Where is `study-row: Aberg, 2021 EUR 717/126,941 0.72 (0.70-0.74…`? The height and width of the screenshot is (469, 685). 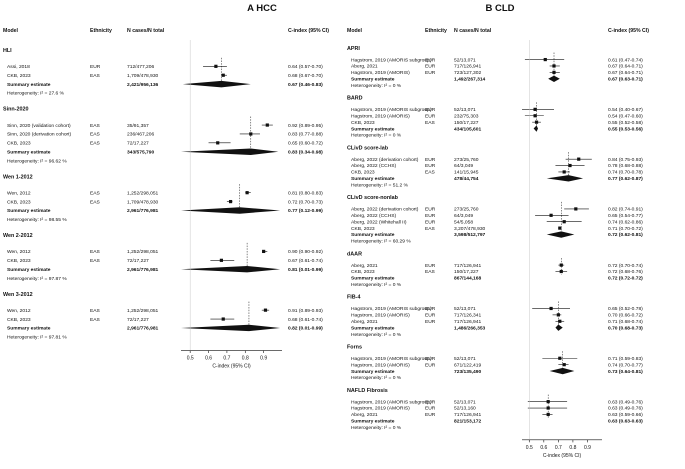 study-row: Aberg, 2021 EUR 717/126,941 0.72 (0.70-0.74… is located at coordinates (497, 266).